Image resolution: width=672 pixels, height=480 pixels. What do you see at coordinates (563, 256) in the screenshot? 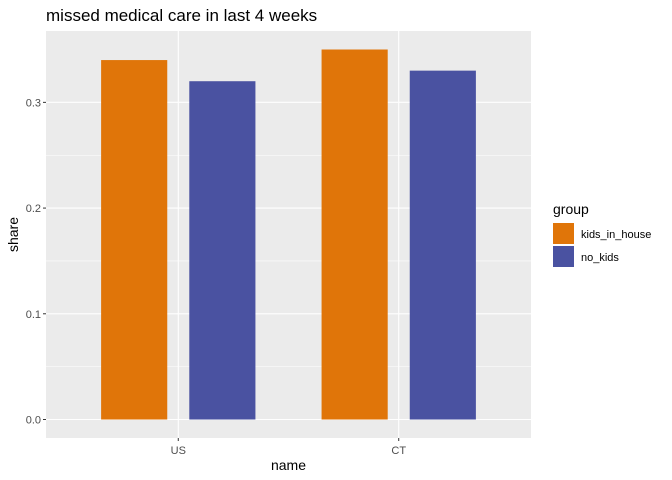
I see `legend-key-no_kids` at bounding box center [563, 256].